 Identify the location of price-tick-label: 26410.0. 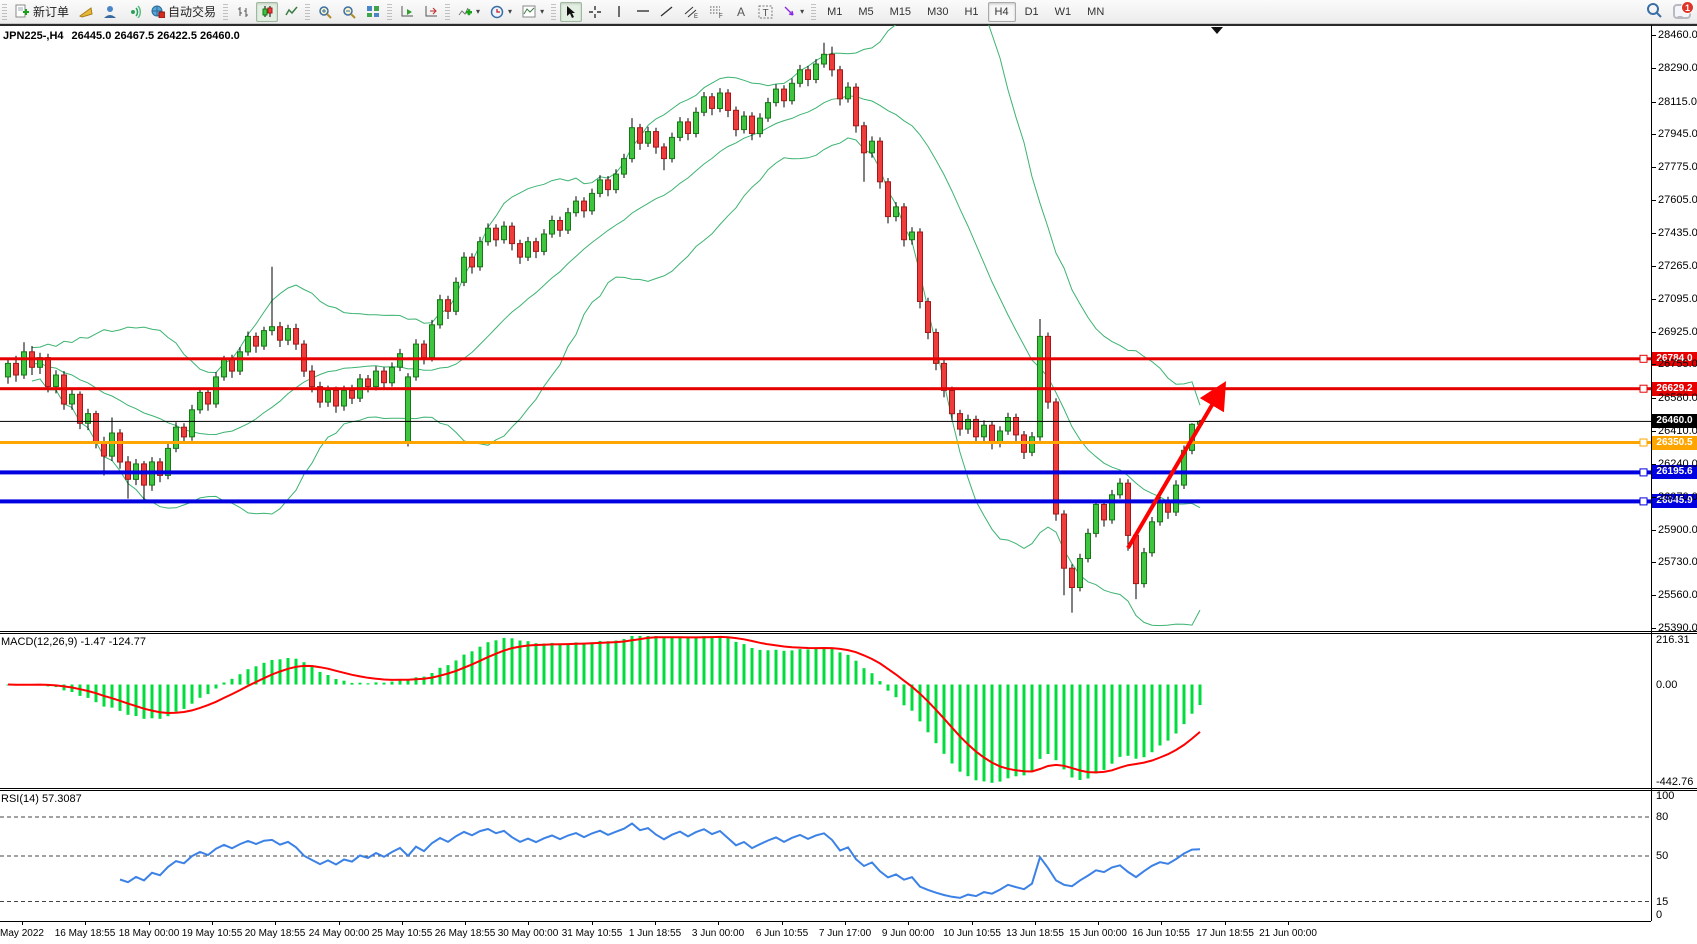
(1677, 431).